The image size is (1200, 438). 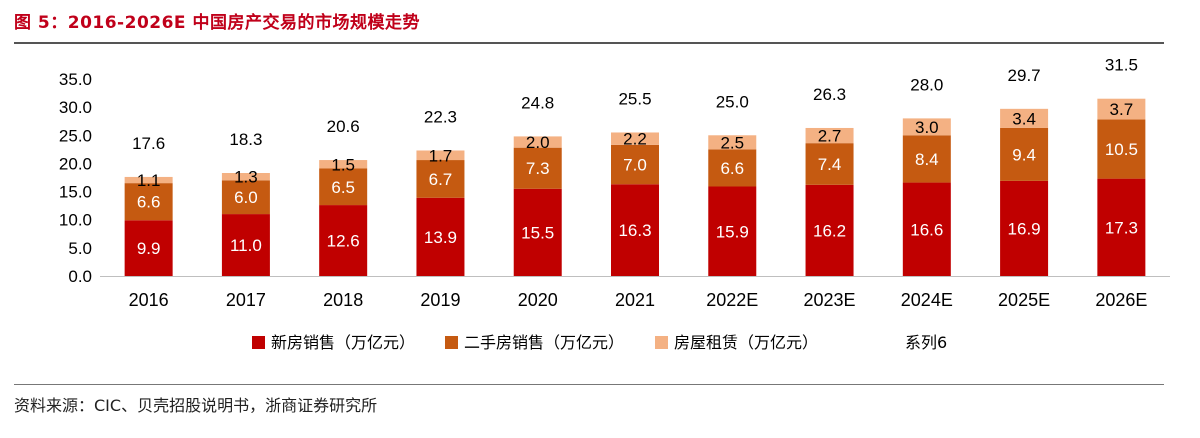 What do you see at coordinates (75, 220) in the screenshot?
I see `y-tick-label: 10.0` at bounding box center [75, 220].